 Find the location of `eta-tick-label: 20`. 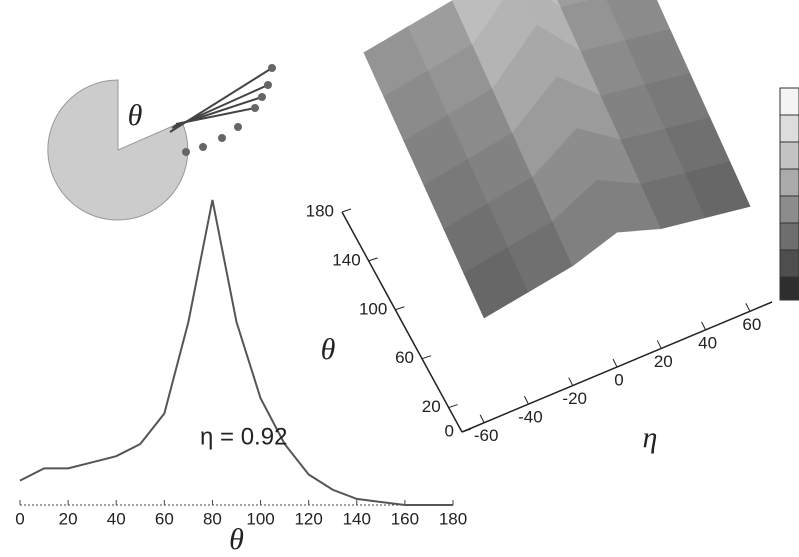

eta-tick-label: 20 is located at coordinates (663, 361).